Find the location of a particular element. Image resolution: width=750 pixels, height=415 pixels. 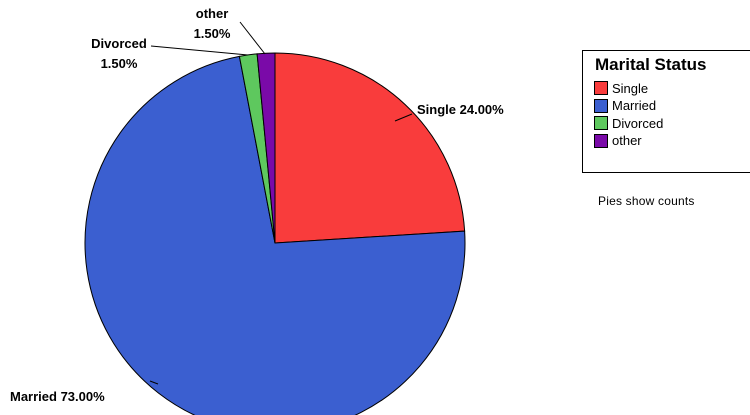

pie-slice-other is located at coordinates (266, 148).